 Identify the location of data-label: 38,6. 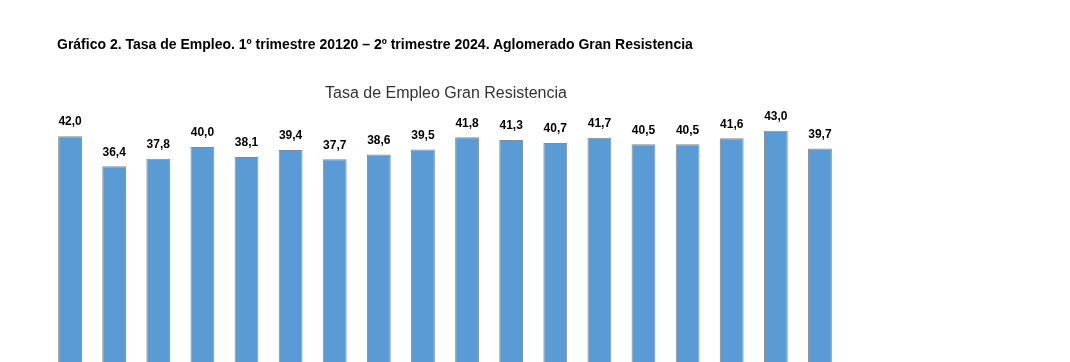
(379, 139).